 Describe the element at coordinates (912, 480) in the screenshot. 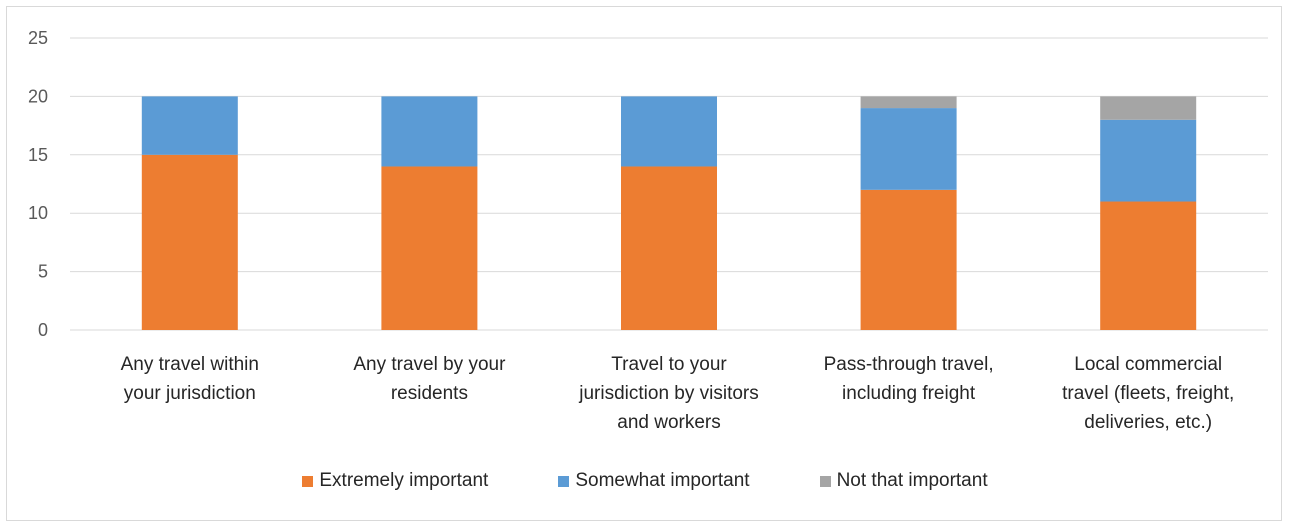

I see `legend-label: Not that important` at that location.